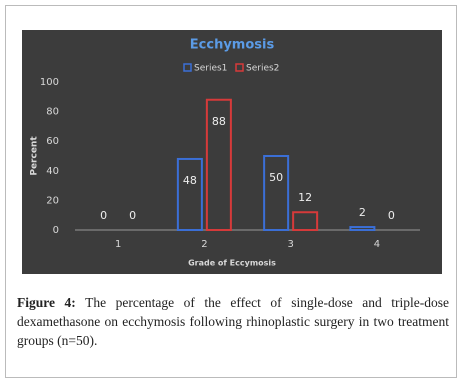 This screenshot has height=385, width=464. Describe the element at coordinates (190, 180) in the screenshot. I see `data-label: 48` at that location.